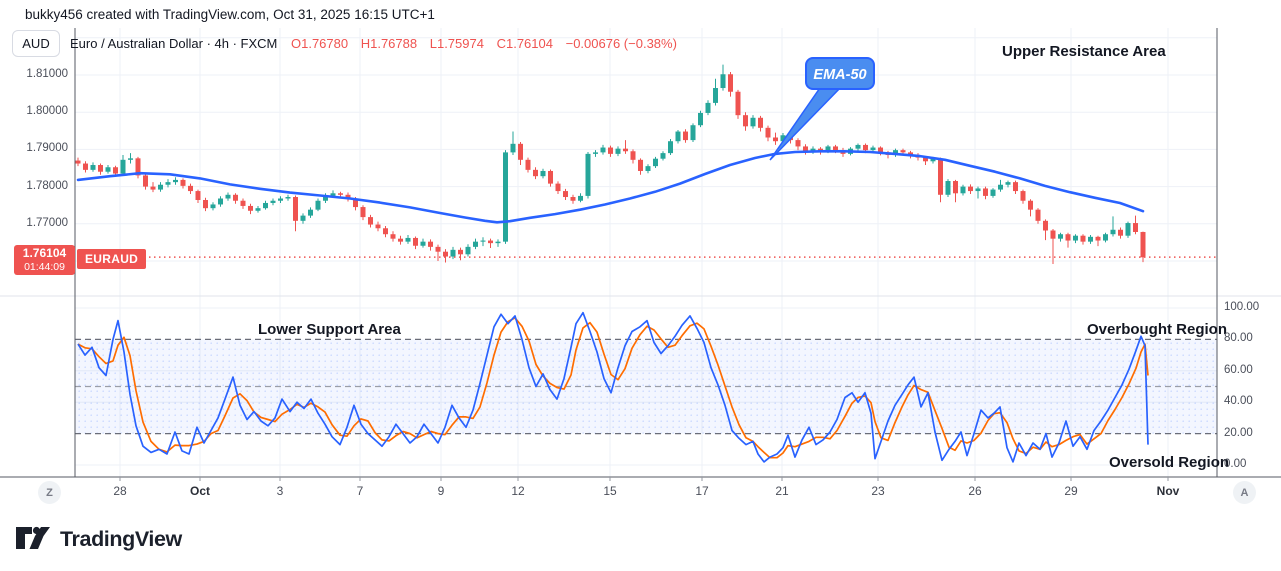  I want to click on bar-countdown: 01:44:09, so click(44, 267).